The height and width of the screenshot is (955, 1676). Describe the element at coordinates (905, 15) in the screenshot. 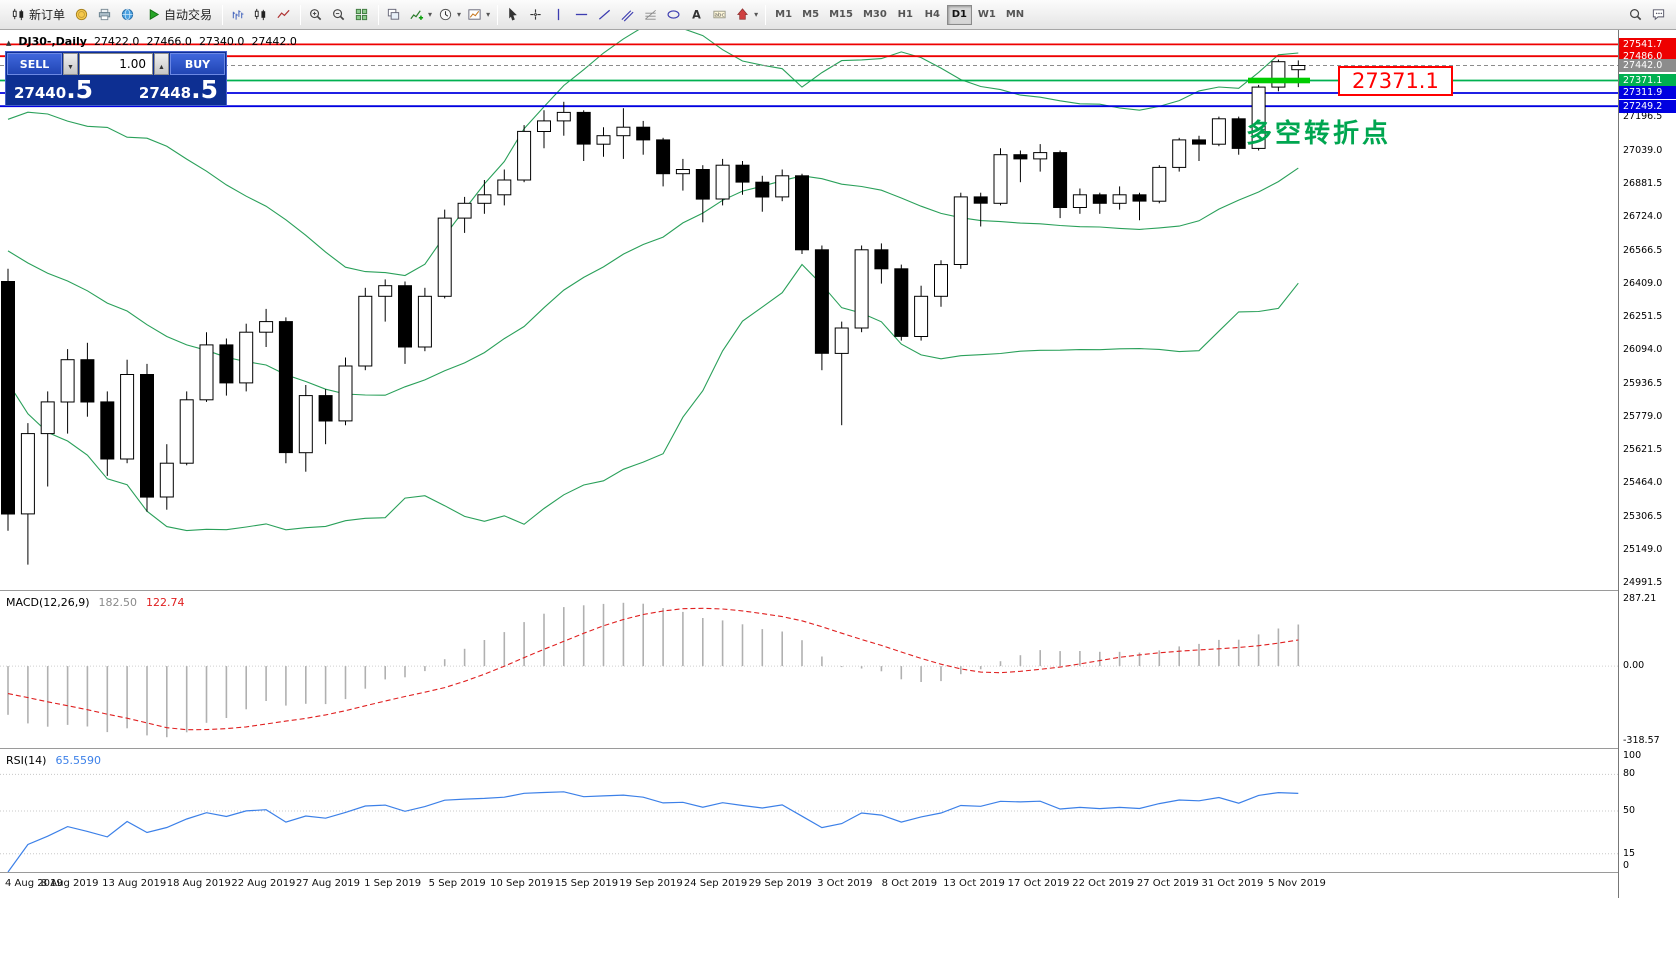

I see `timeframe-h1-button: H1` at that location.